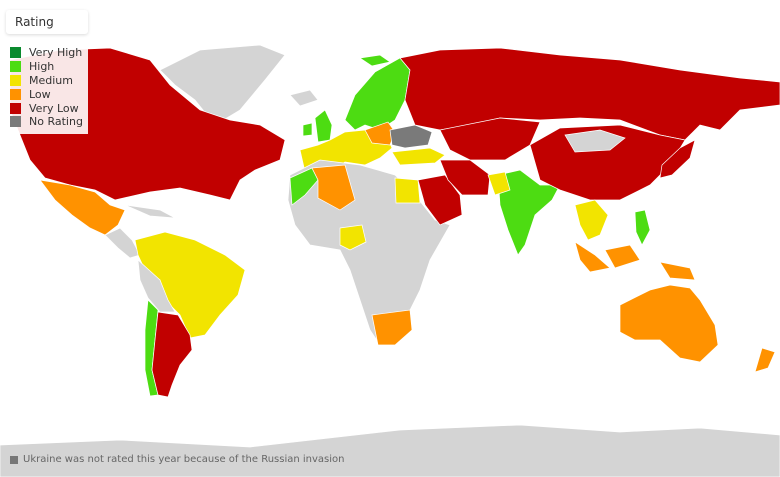 The image size is (780, 477). What do you see at coordinates (304, 98) in the screenshot?
I see `region-iceland` at bounding box center [304, 98].